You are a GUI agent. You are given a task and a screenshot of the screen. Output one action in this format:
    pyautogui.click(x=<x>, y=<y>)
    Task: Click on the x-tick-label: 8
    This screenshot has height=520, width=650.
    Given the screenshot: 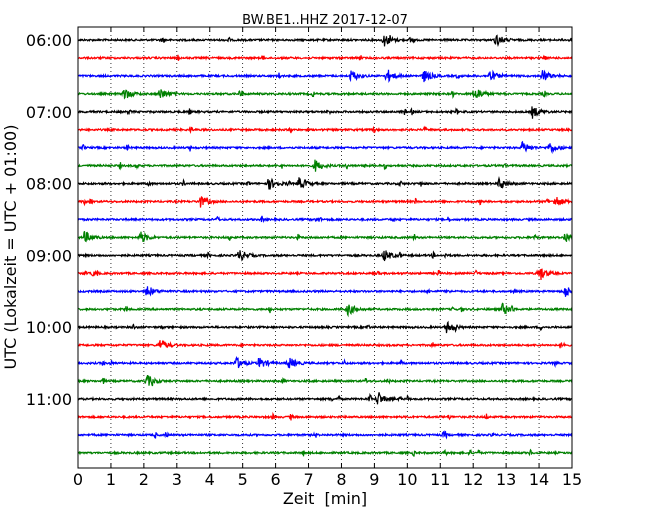 What is the action you would take?
    pyautogui.click(x=341, y=479)
    